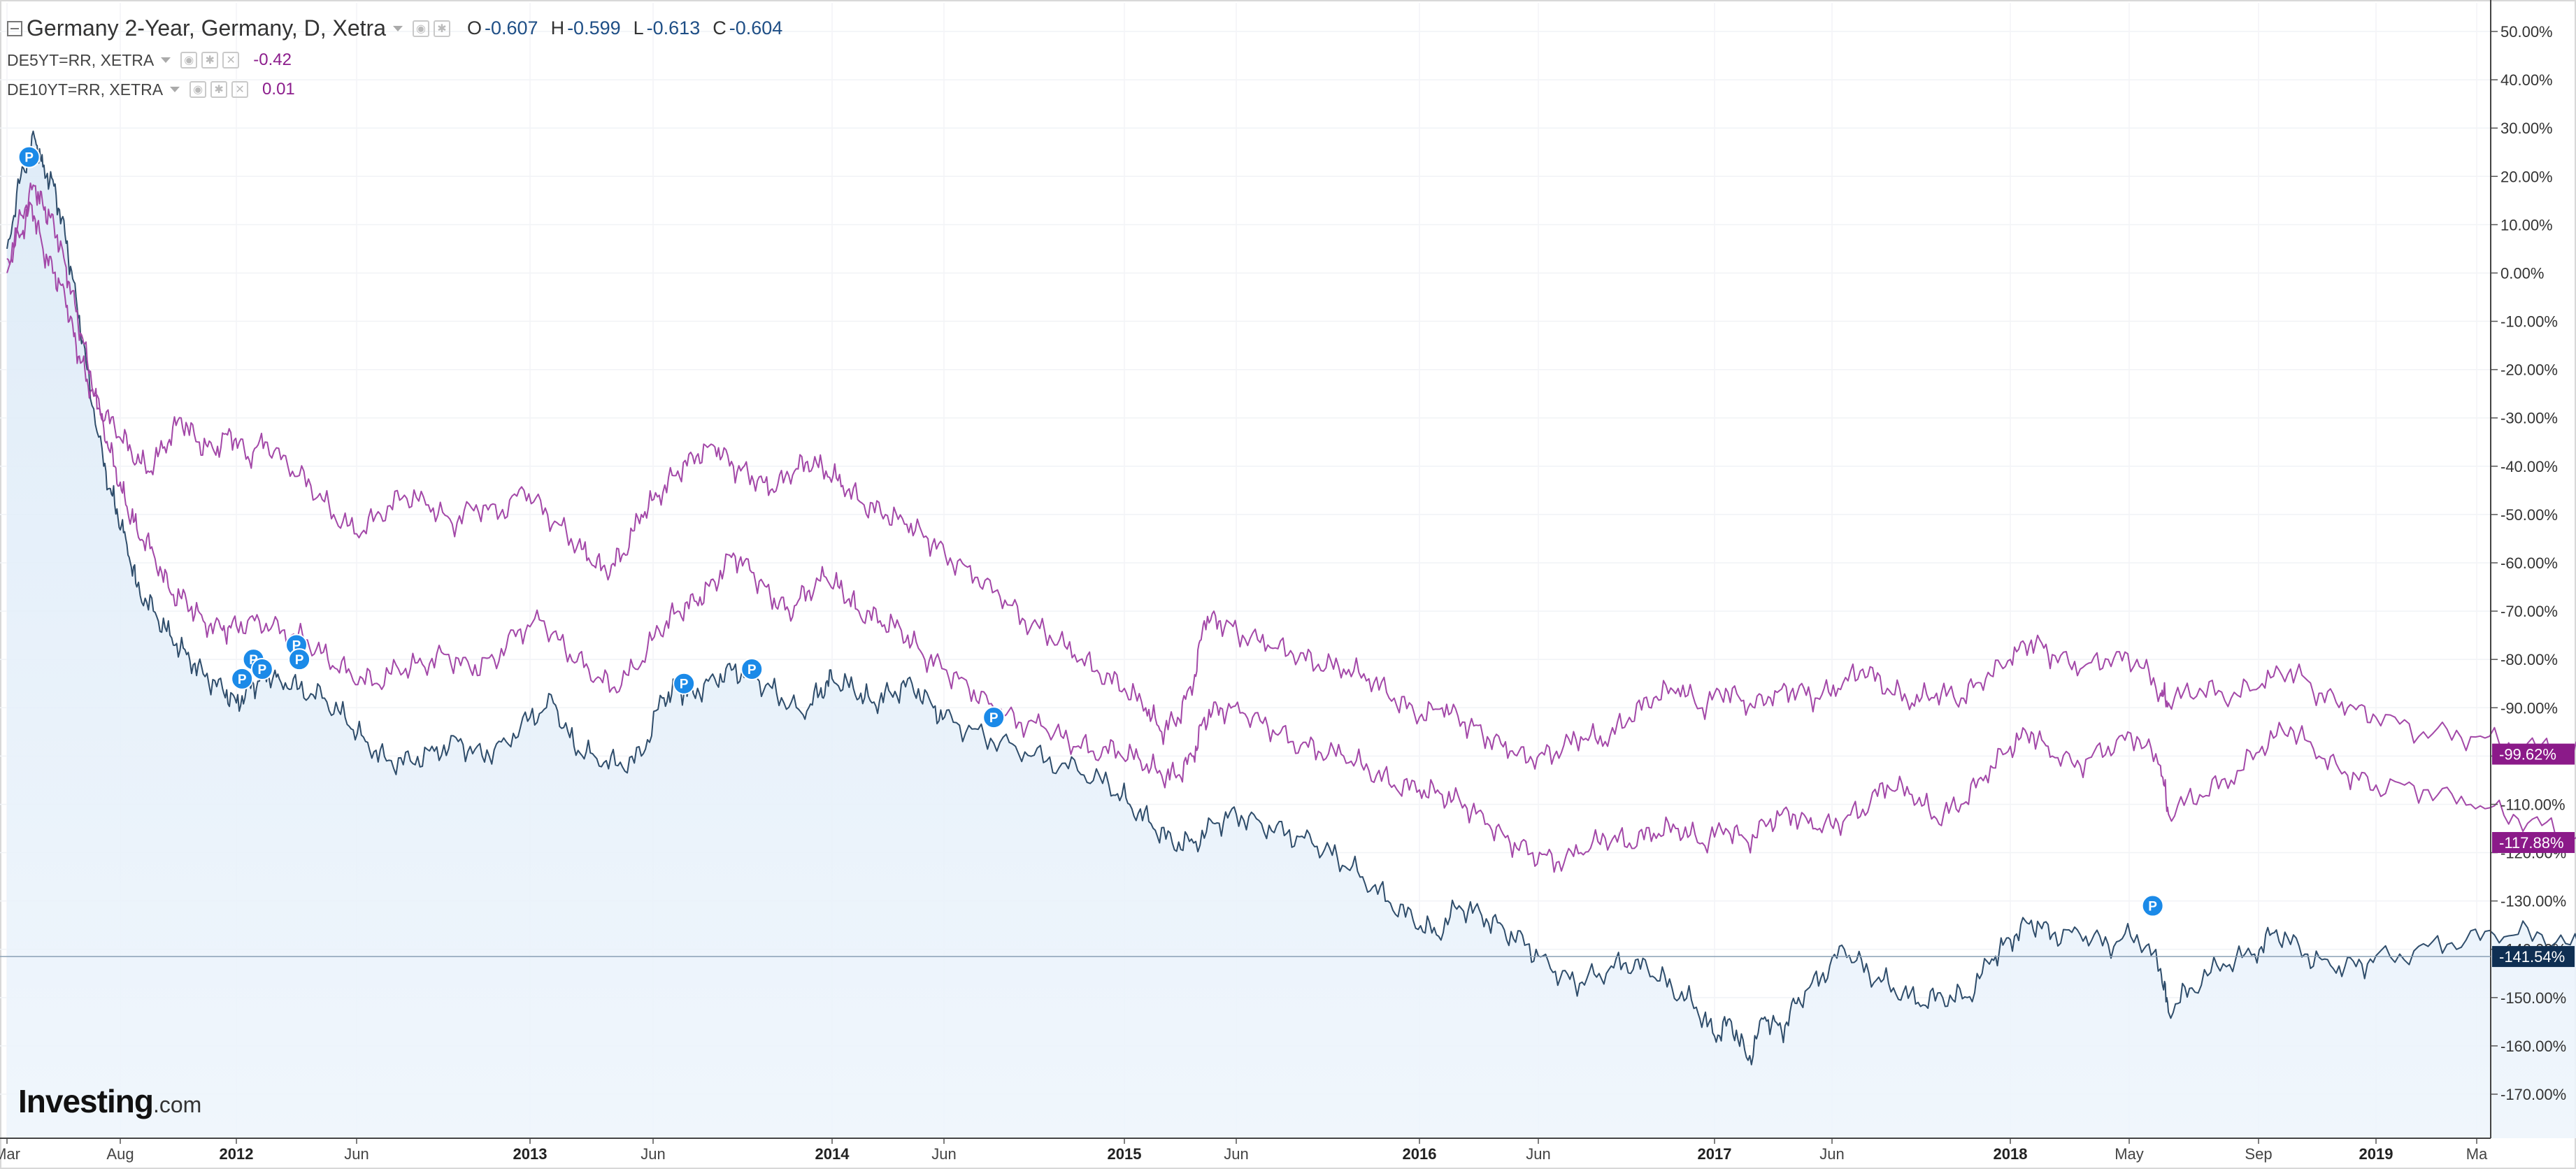 This screenshot has width=2576, height=1169. What do you see at coordinates (2533, 998) in the screenshot?
I see `y-tick-label: -150.00%` at bounding box center [2533, 998].